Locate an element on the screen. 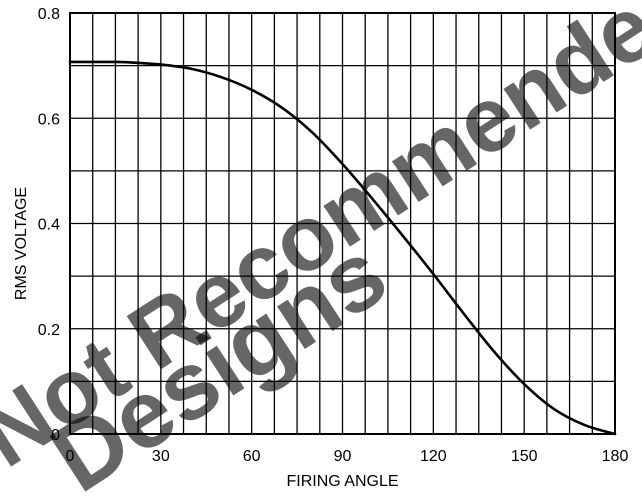 The height and width of the screenshot is (498, 642). y-axis-title: RMS VOLTAGE is located at coordinates (21, 243).